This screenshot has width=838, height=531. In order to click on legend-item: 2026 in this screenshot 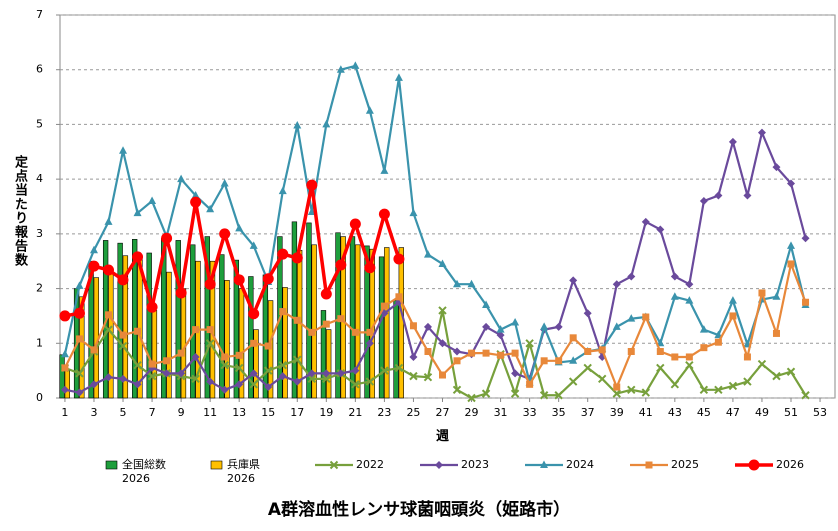, I will do `click(786, 472)`.